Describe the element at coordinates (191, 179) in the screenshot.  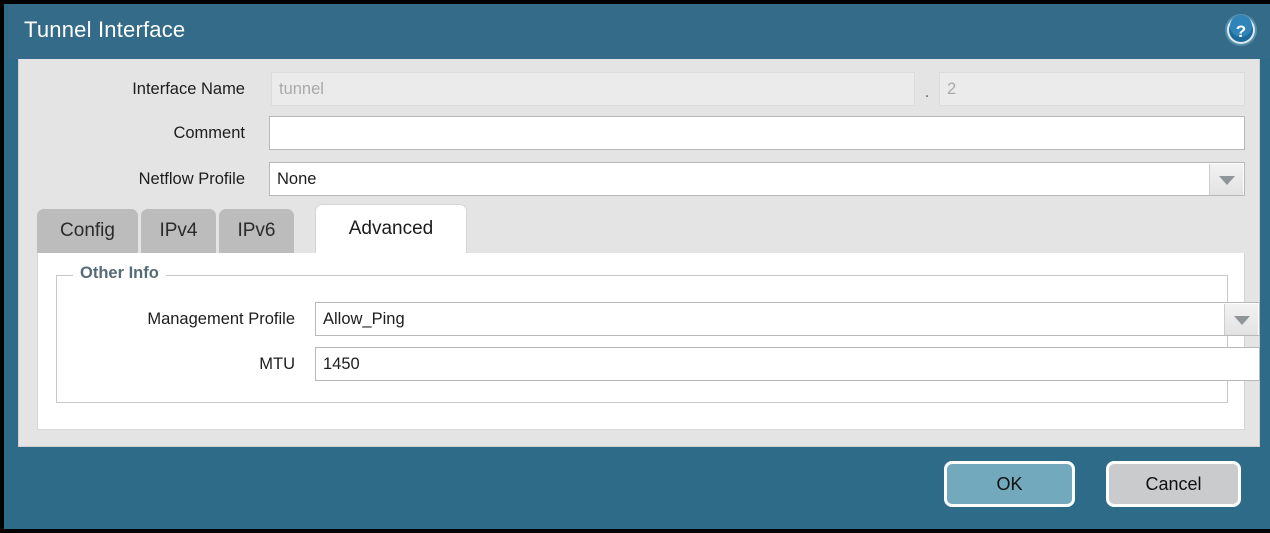
I see `netflow-profile-label: Netflow Profile` at that location.